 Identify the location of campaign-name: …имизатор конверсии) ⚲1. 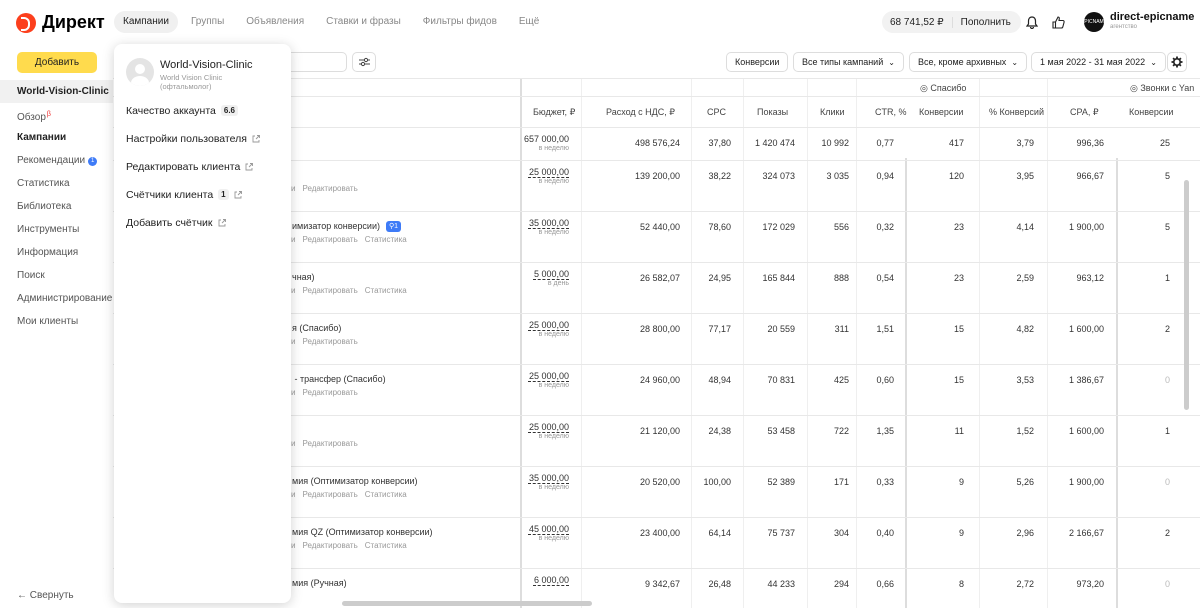
(342, 226).